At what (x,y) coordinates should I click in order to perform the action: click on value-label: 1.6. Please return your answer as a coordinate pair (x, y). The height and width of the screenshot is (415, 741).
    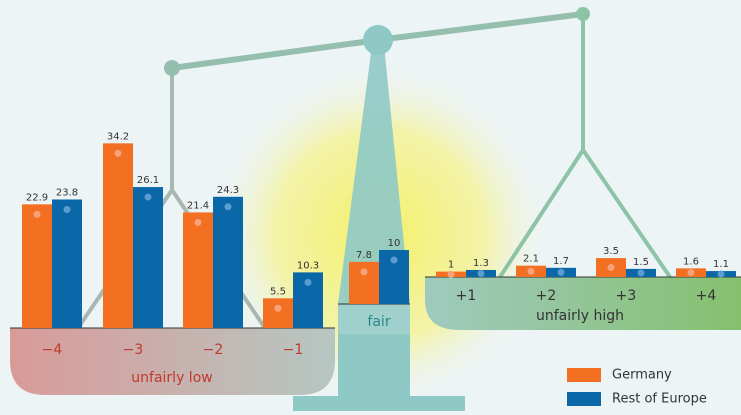
    Looking at the image, I should click on (691, 261).